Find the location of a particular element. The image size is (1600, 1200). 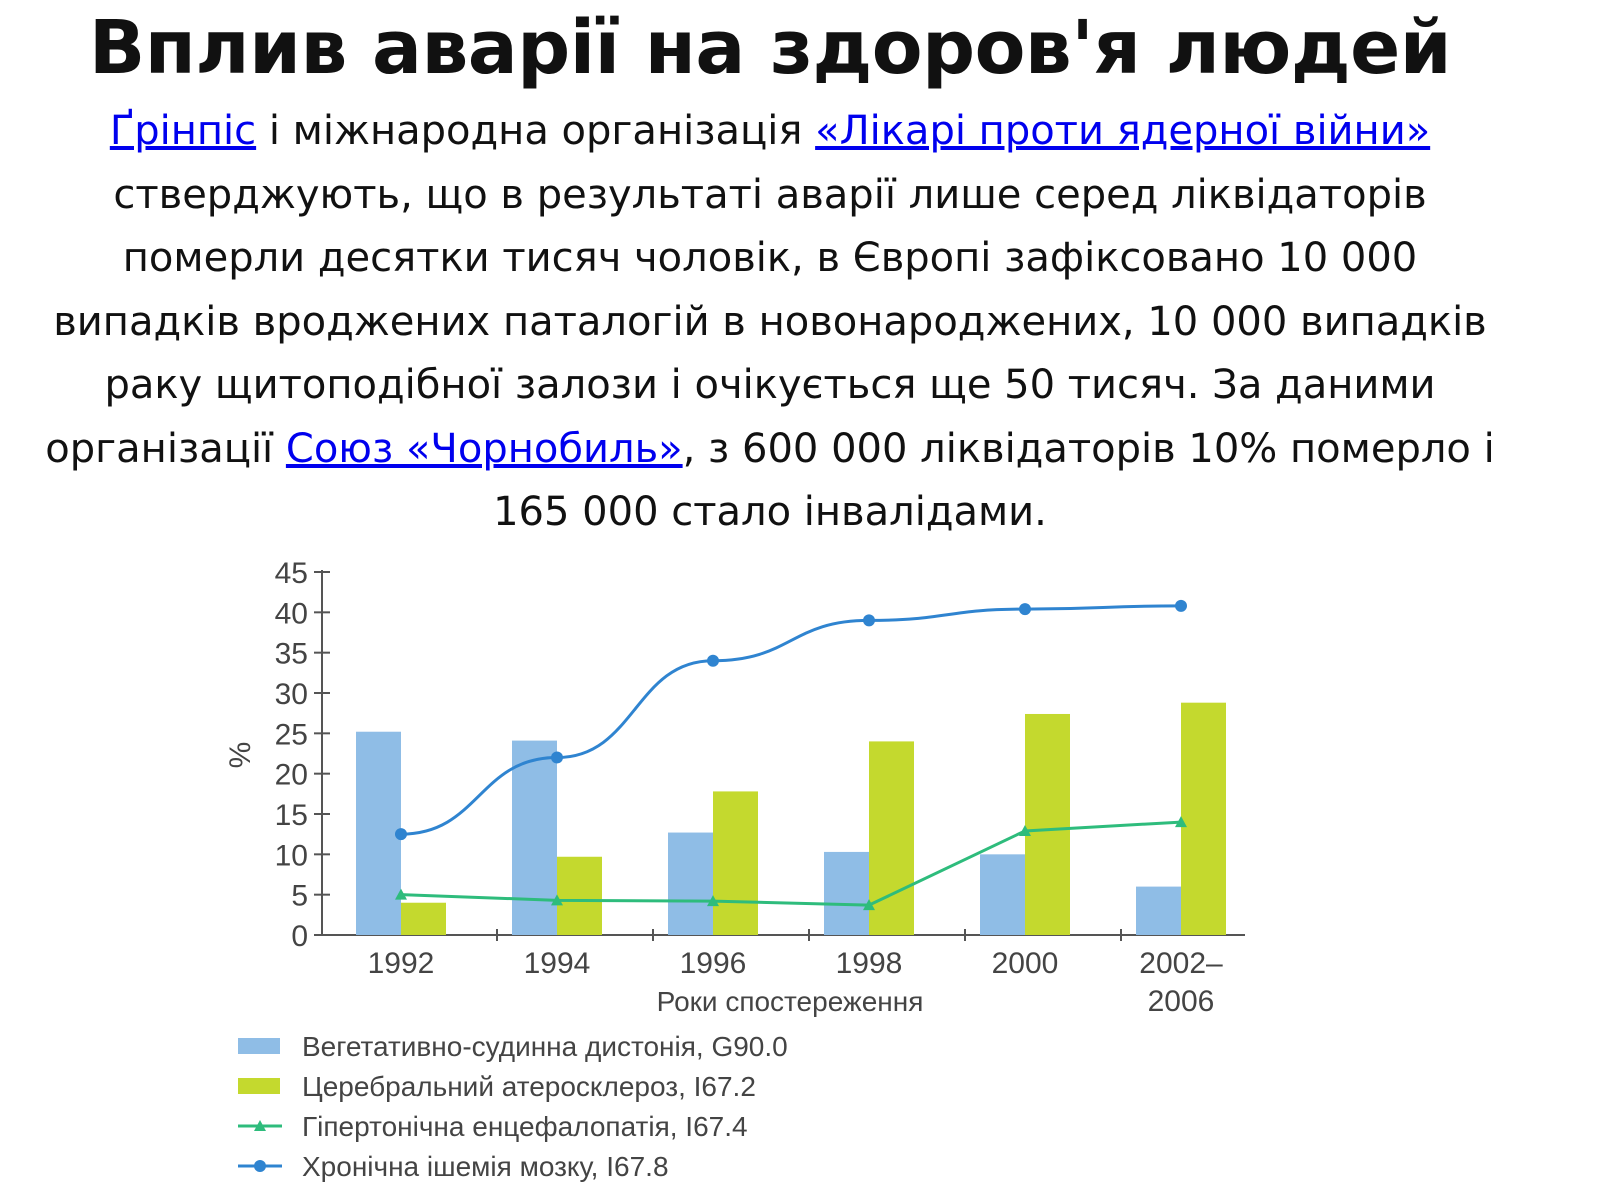

y-tick-label: 30 is located at coordinates (291, 694).